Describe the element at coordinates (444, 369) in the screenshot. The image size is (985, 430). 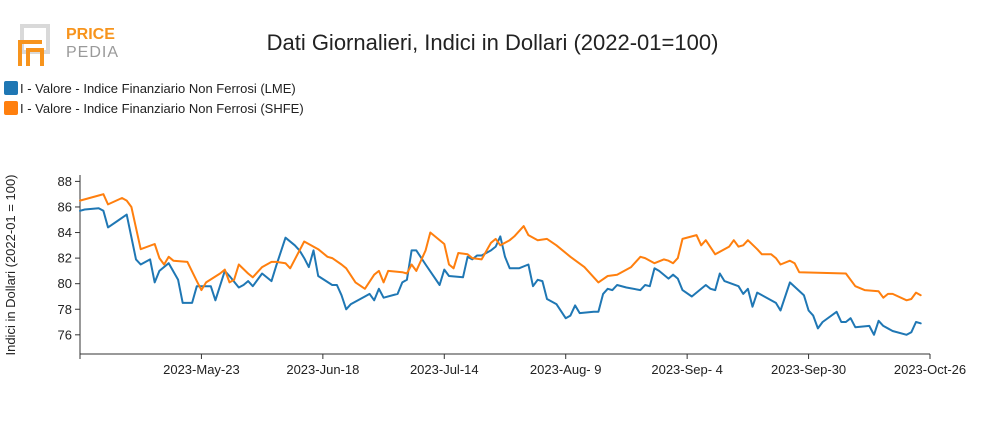
I see `x-tick-label: 2023-Jul-14` at that location.